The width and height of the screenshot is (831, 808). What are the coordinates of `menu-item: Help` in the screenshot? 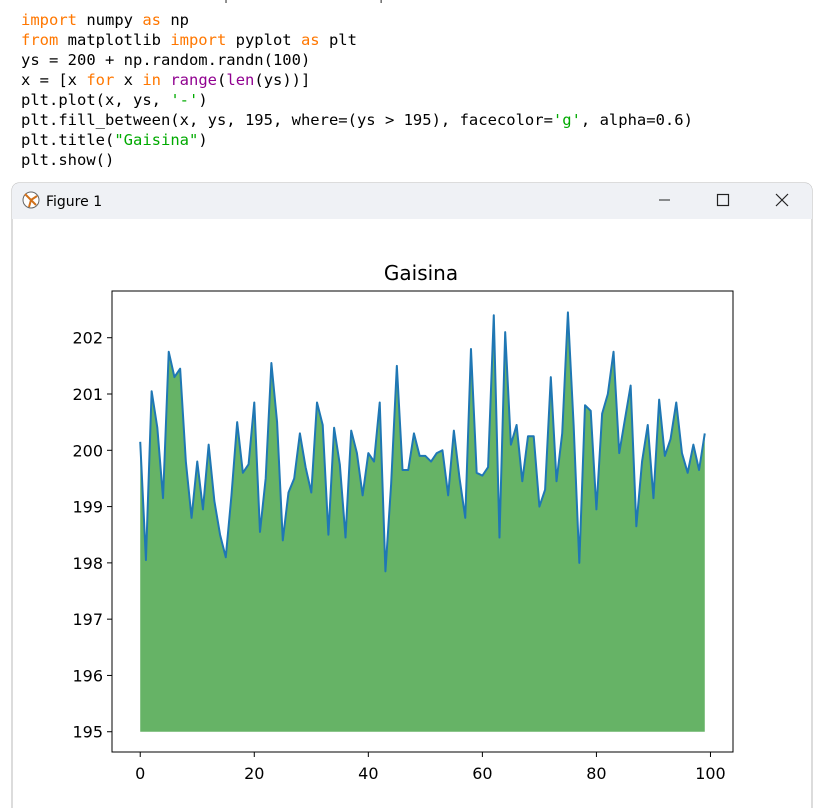 It's located at (373, 2).